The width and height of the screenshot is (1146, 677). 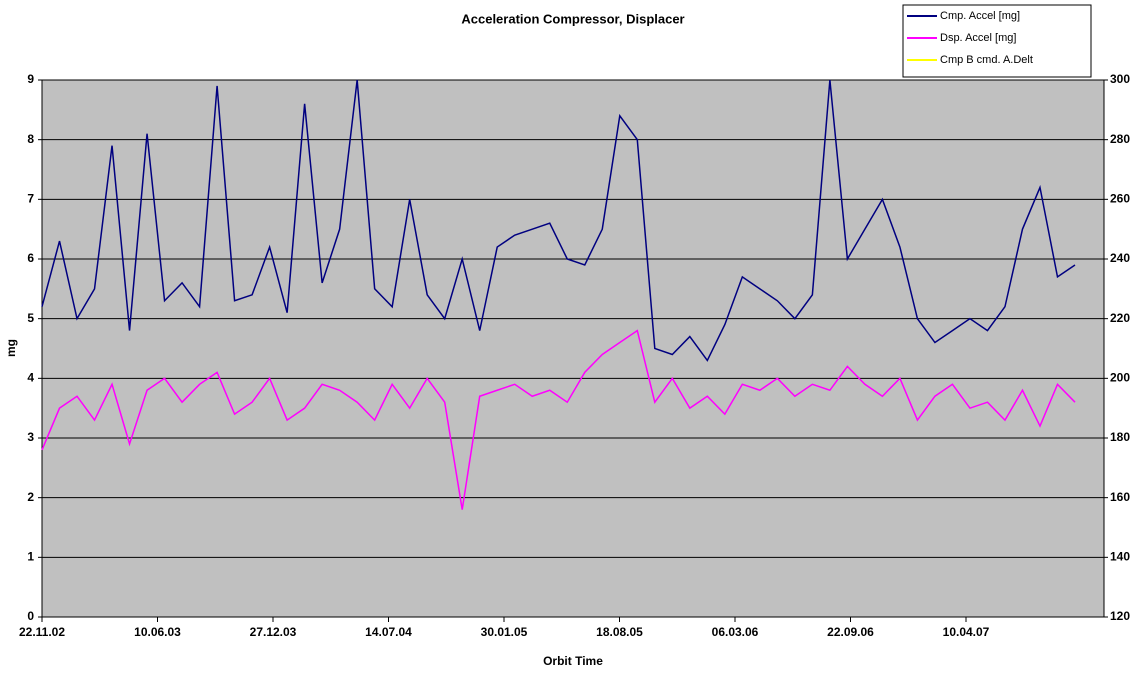 I want to click on x-tick-label: 06.03.06, so click(x=735, y=632).